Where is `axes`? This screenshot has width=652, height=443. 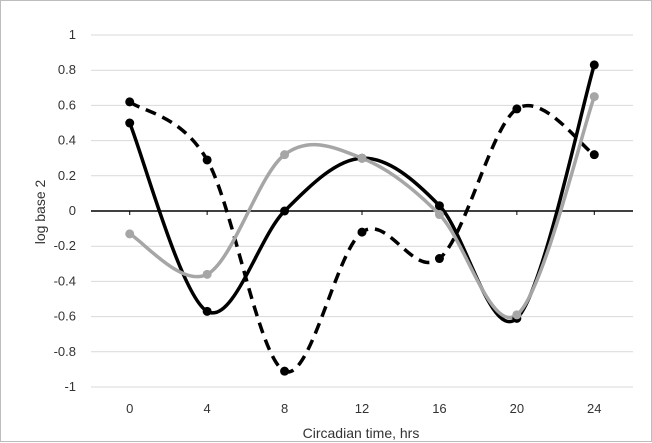 axes is located at coordinates (362, 212).